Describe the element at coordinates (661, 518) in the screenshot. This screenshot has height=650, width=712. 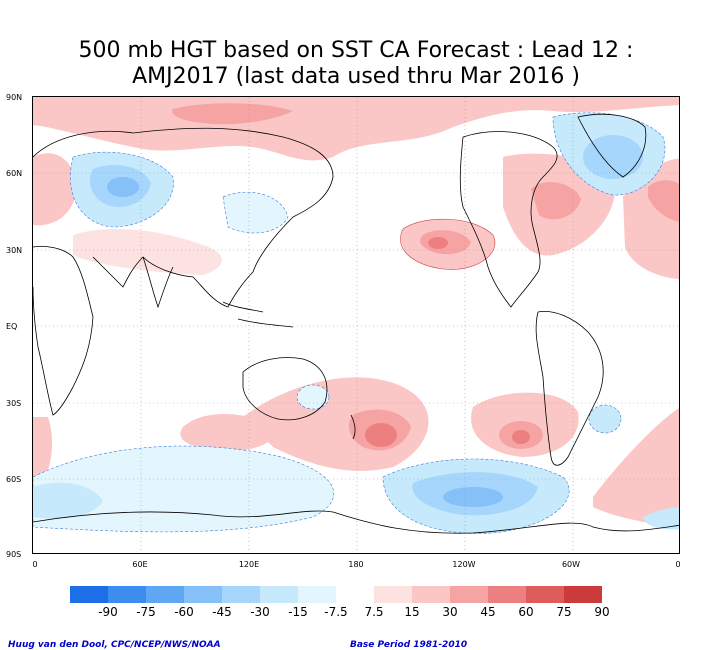
I see `weddell-negative` at that location.